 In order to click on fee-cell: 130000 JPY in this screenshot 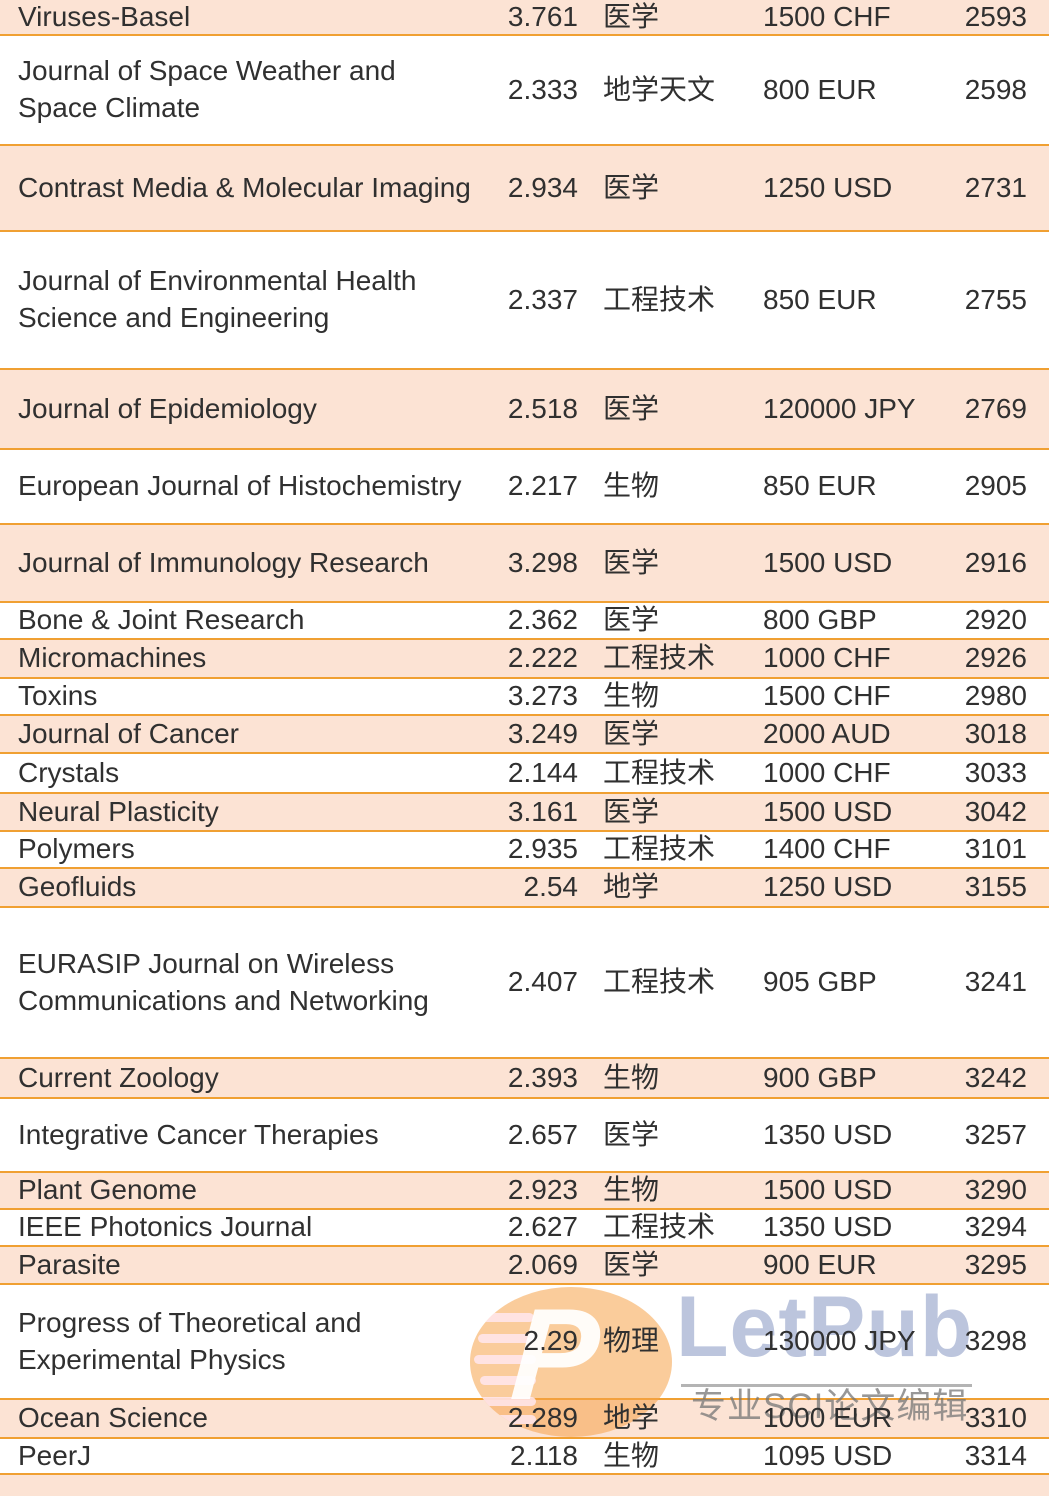, I will do `click(839, 1341)`.